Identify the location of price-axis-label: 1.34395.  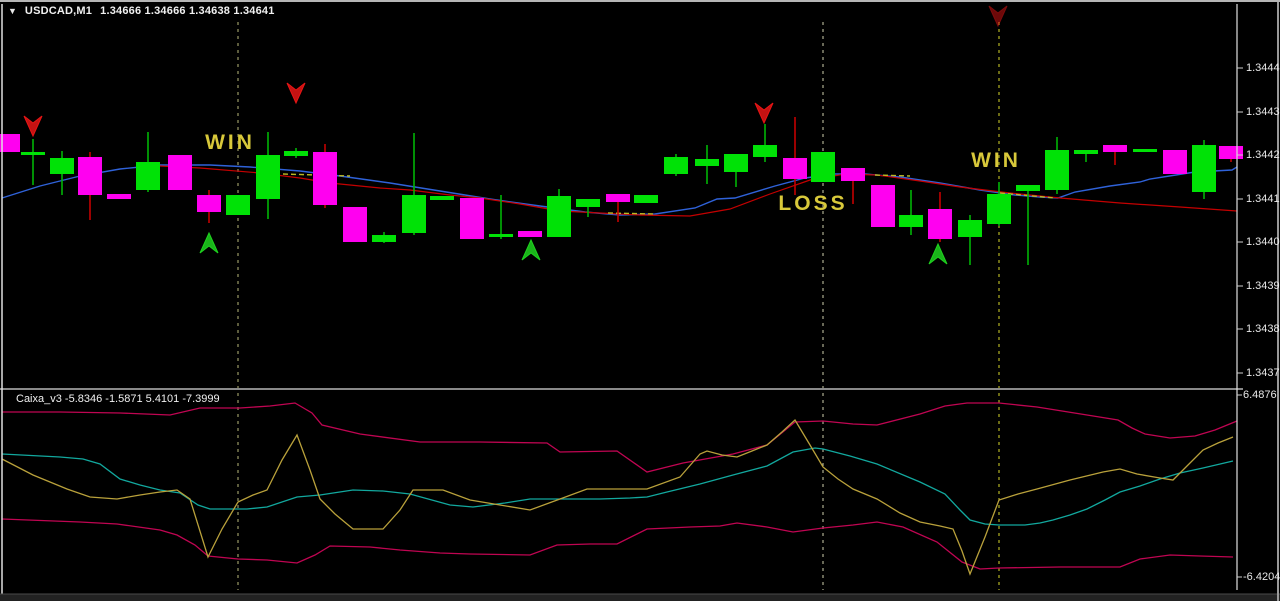
(1263, 286).